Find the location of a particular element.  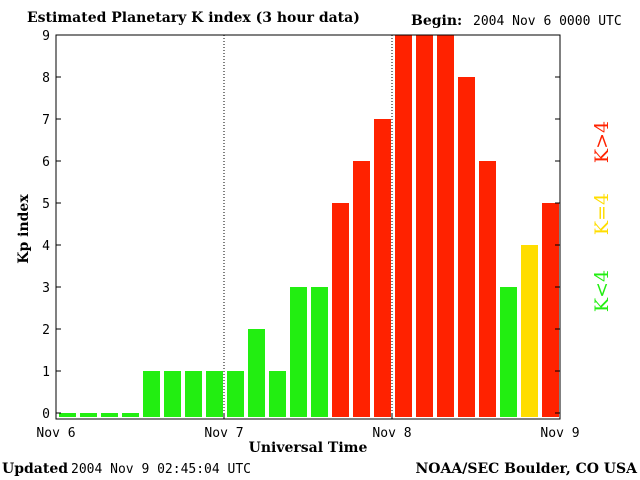

y-tick-label: 9 is located at coordinates (46, 36).